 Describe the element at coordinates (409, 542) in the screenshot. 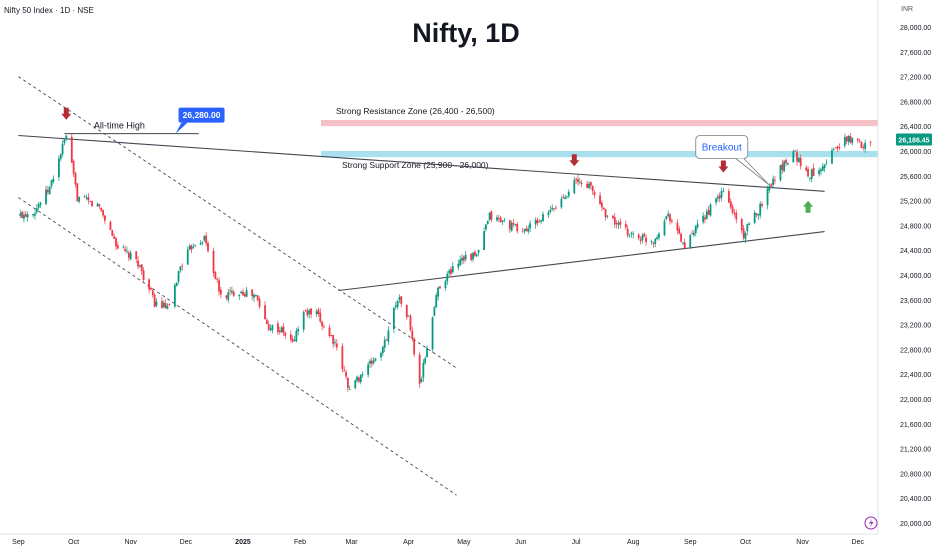

I see `x-tick-label: Apr` at that location.